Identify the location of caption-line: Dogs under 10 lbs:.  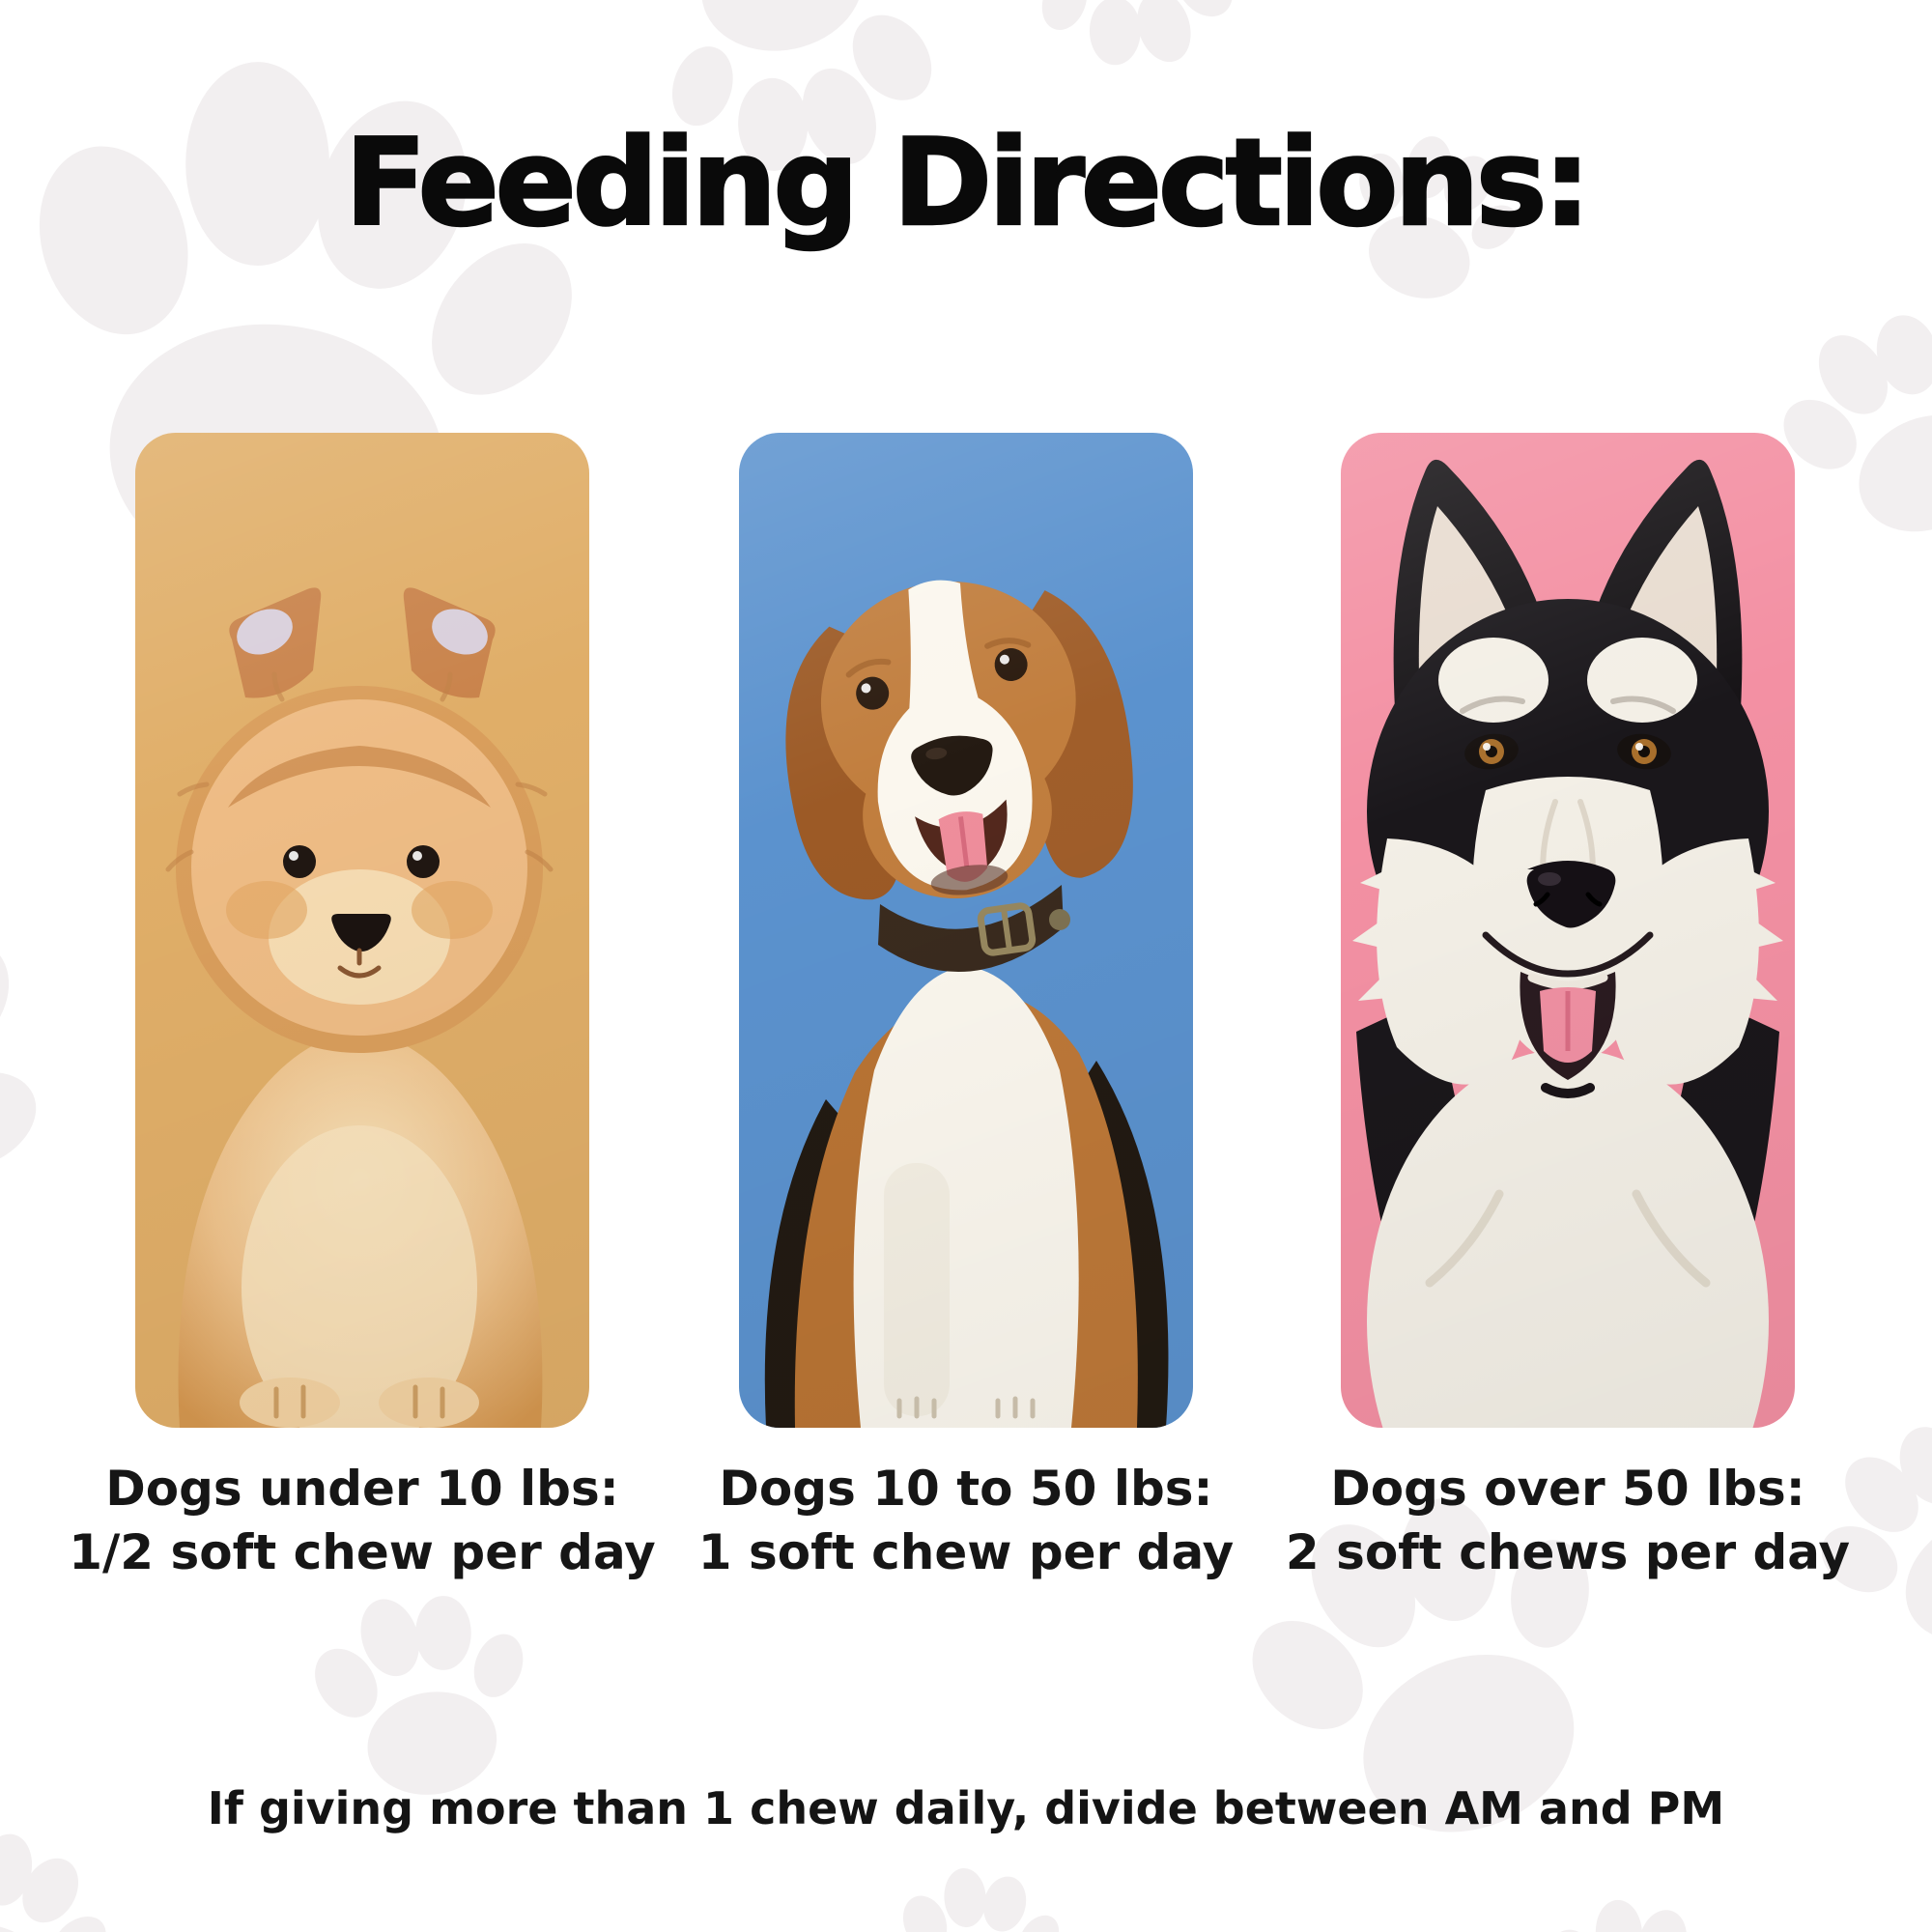
(362, 1489).